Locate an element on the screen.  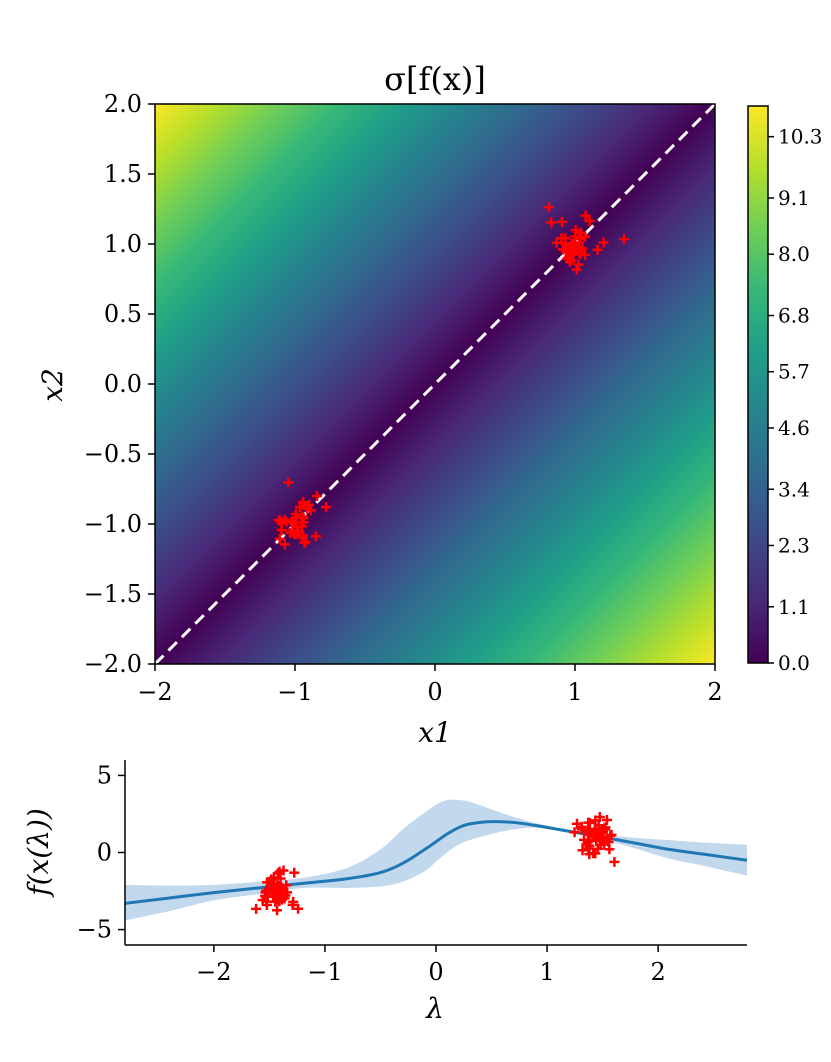
y-tick-label: 1.5 is located at coordinates (123, 174).